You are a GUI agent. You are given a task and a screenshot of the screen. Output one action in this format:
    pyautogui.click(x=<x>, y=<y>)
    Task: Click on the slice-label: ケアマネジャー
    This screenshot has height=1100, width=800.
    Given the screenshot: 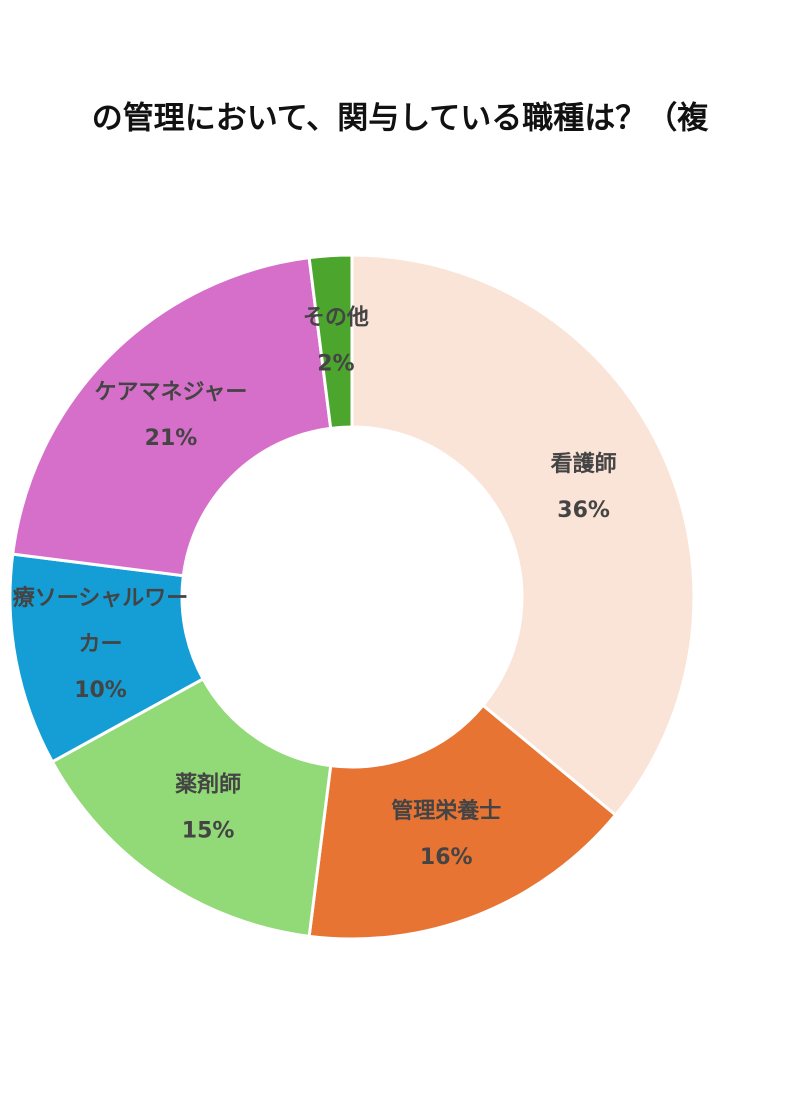 What is the action you would take?
    pyautogui.click(x=171, y=392)
    